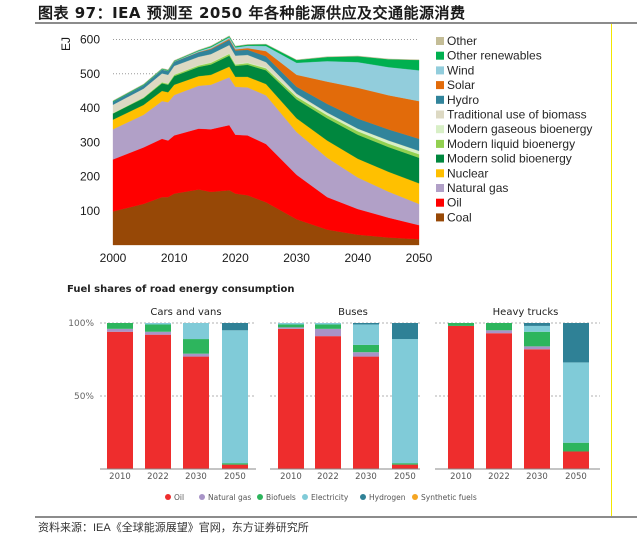 This screenshot has width=637, height=535. I want to click on legend-item: Natural gas, so click(225, 497).